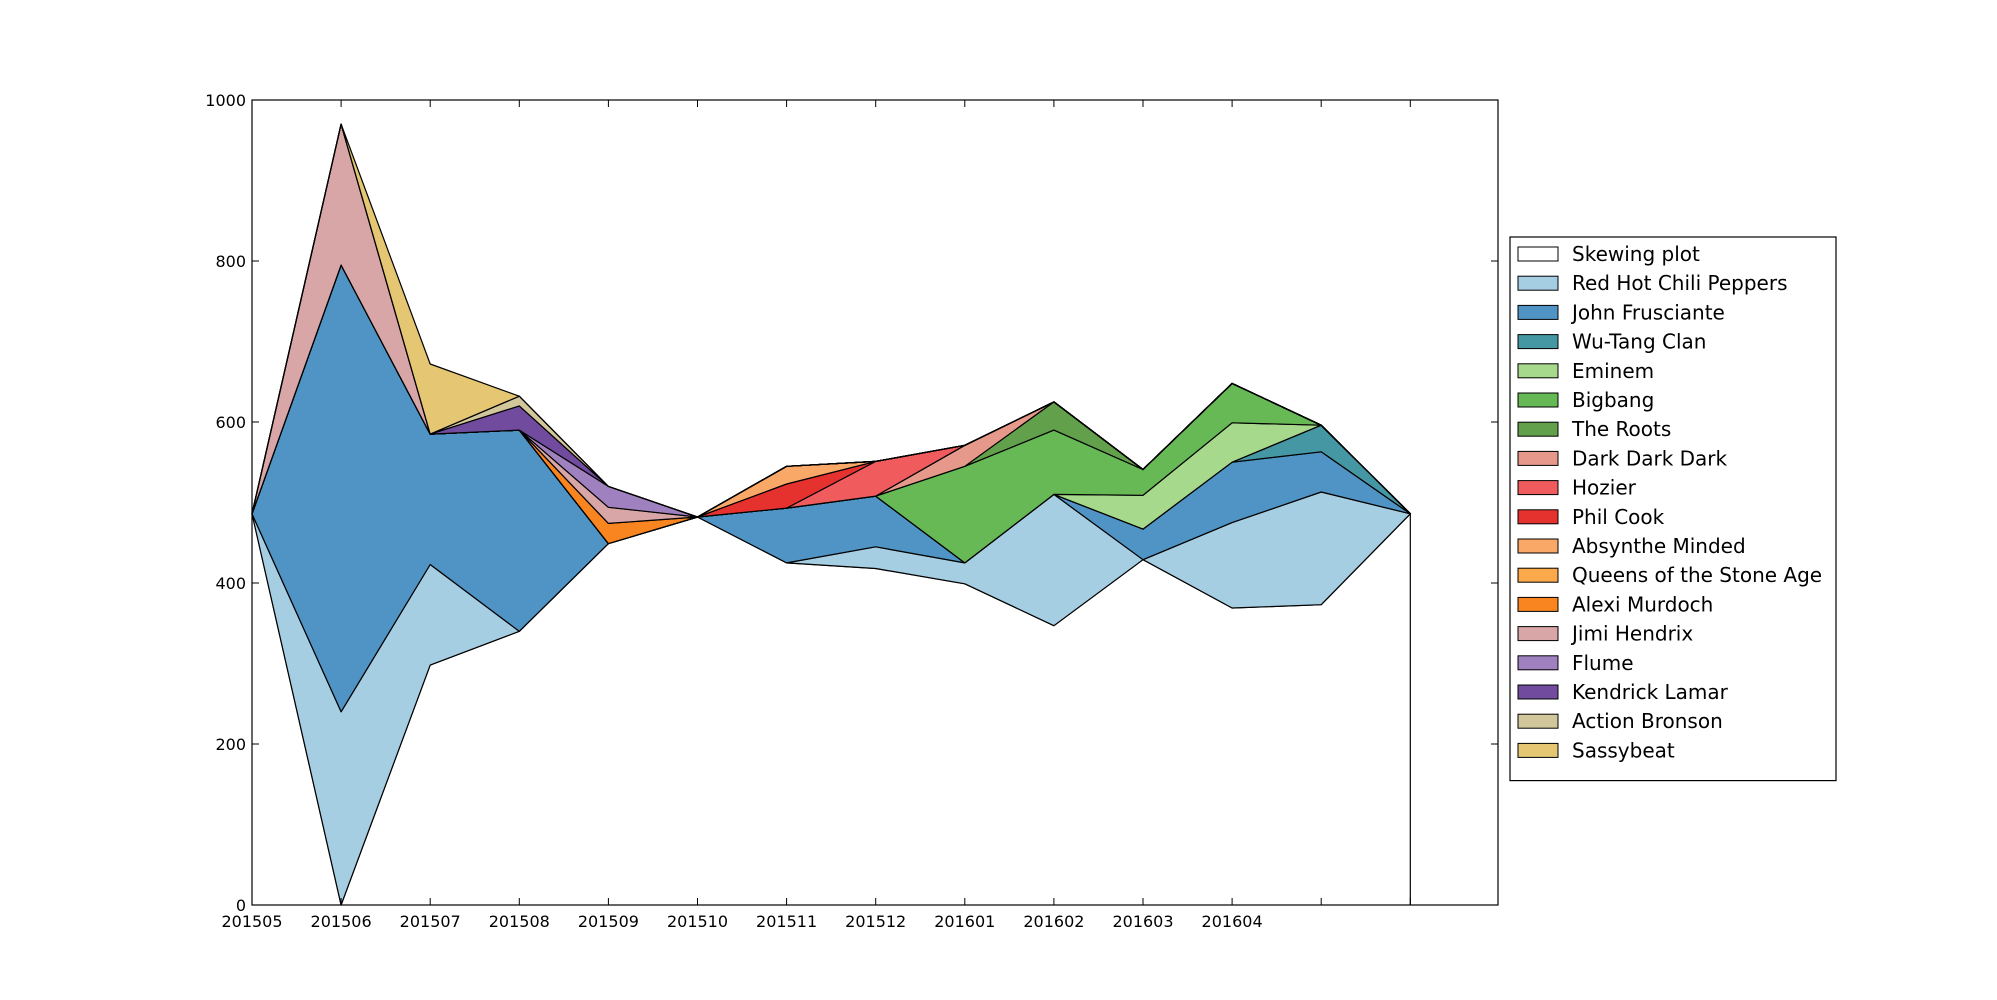 The image size is (1997, 1000). I want to click on legend-label-kendrick-lamar: Kendrick Lamar, so click(1650, 692).